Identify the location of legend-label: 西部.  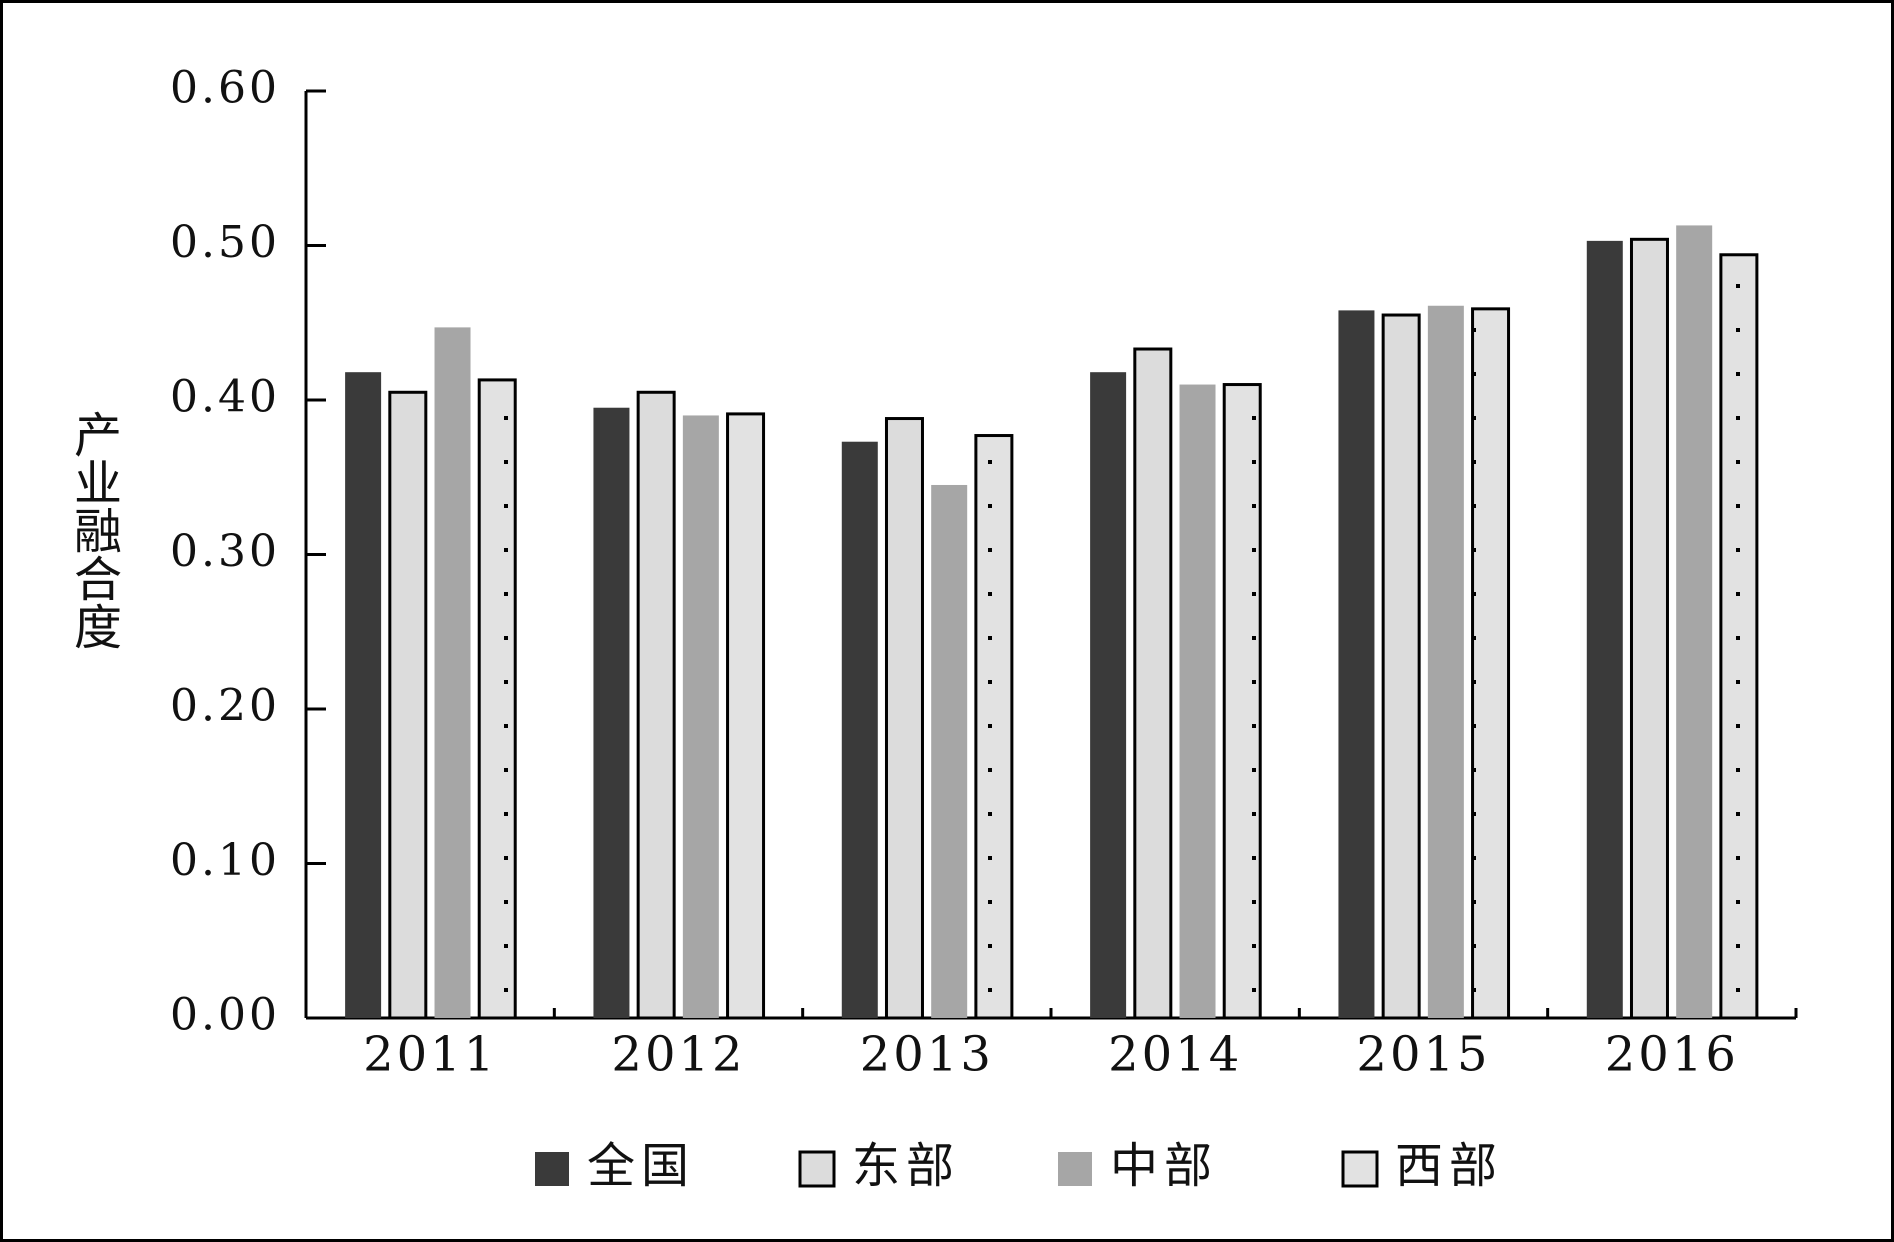
(1449, 1166).